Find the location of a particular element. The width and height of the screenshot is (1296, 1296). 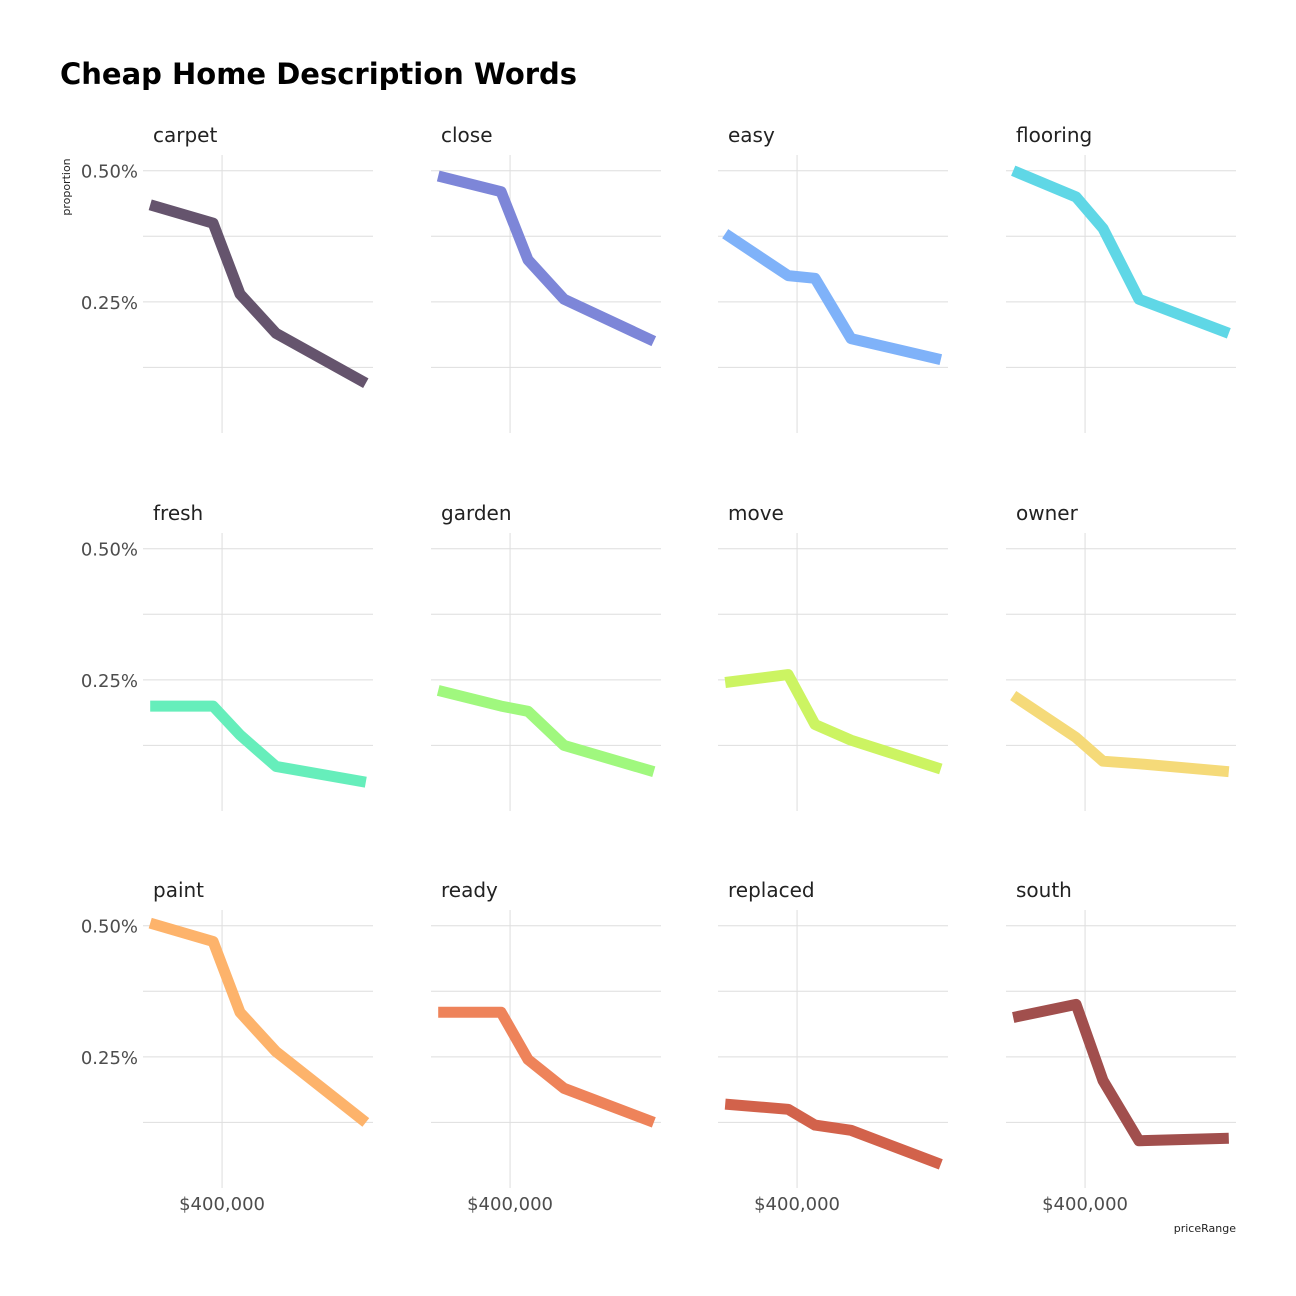

panel-fresh: fresh 0.25% 0.50% is located at coordinates (227, 656).